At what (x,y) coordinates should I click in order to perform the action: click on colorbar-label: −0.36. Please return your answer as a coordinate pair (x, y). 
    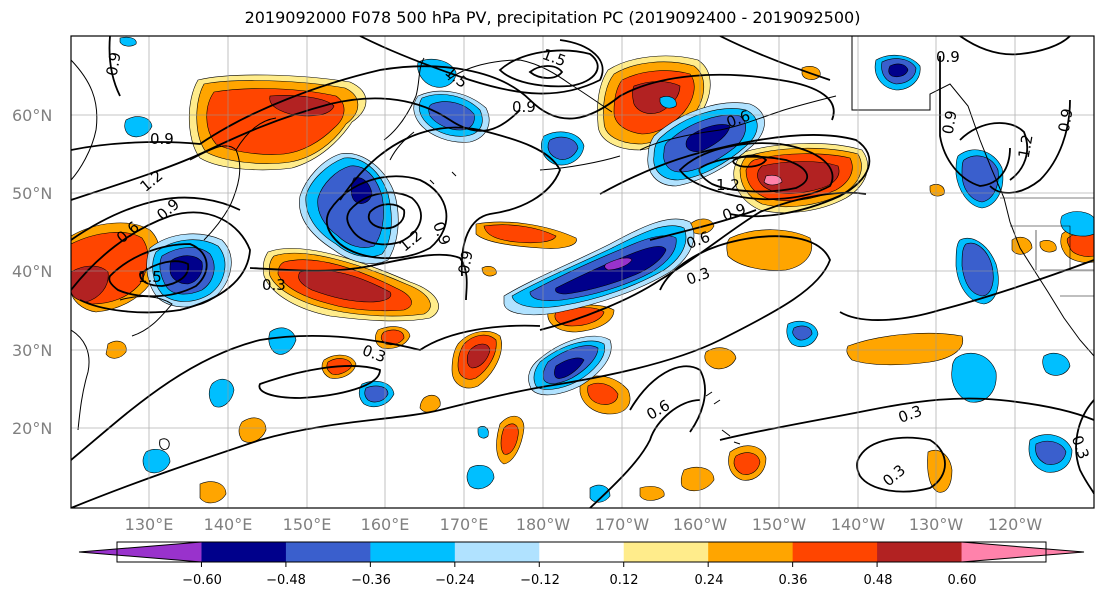
    Looking at the image, I should click on (371, 580).